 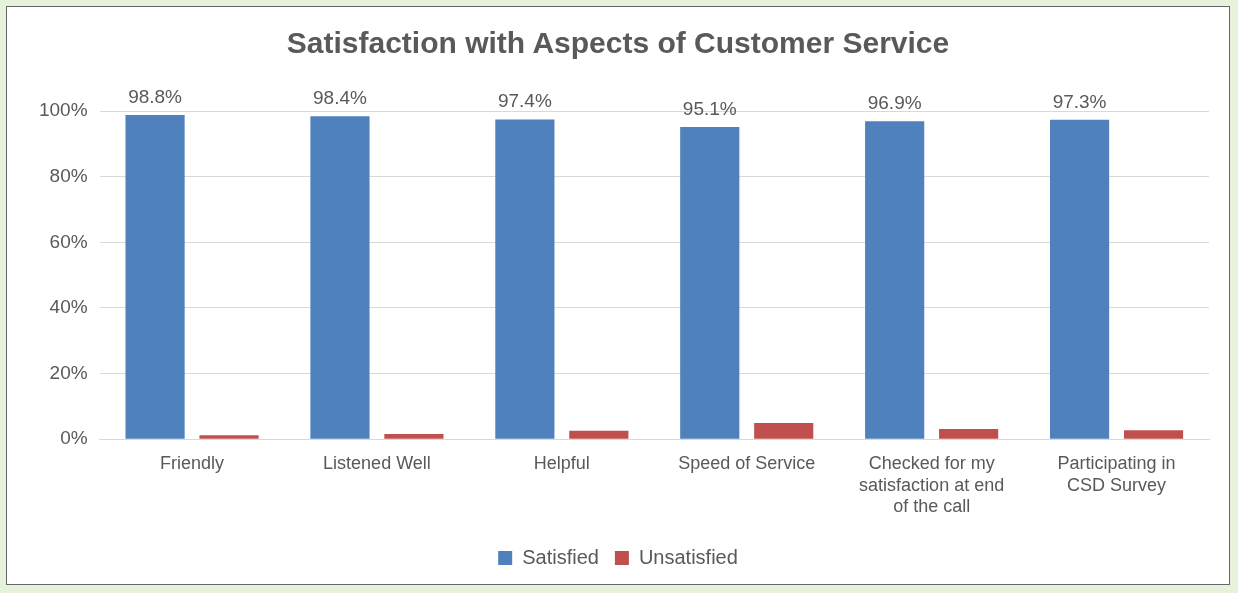 What do you see at coordinates (618, 43) in the screenshot?
I see `chart-title: Satisfaction with Aspects of Customer Service` at bounding box center [618, 43].